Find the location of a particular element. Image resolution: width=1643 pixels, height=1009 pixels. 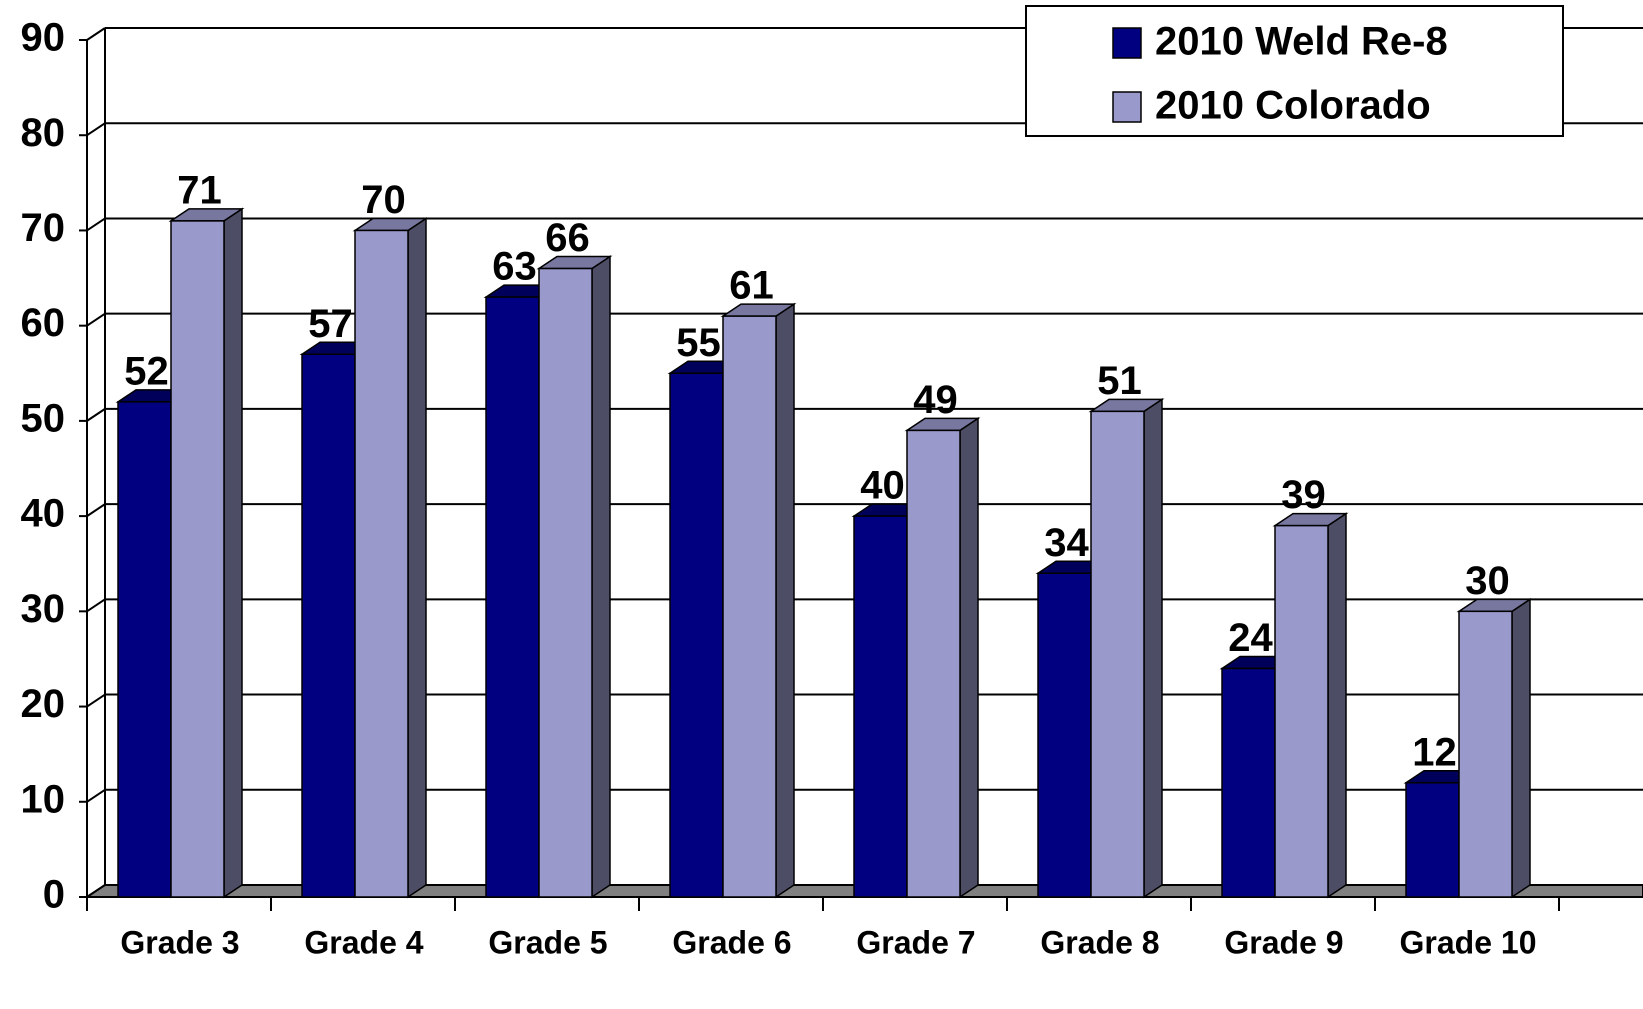

data-label: 12 is located at coordinates (1434, 752).